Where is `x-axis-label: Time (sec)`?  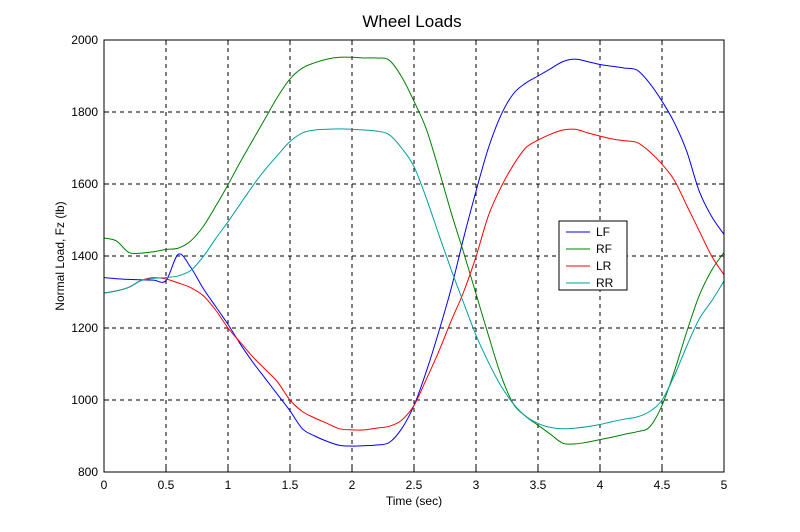
x-axis-label: Time (sec) is located at coordinates (414, 501).